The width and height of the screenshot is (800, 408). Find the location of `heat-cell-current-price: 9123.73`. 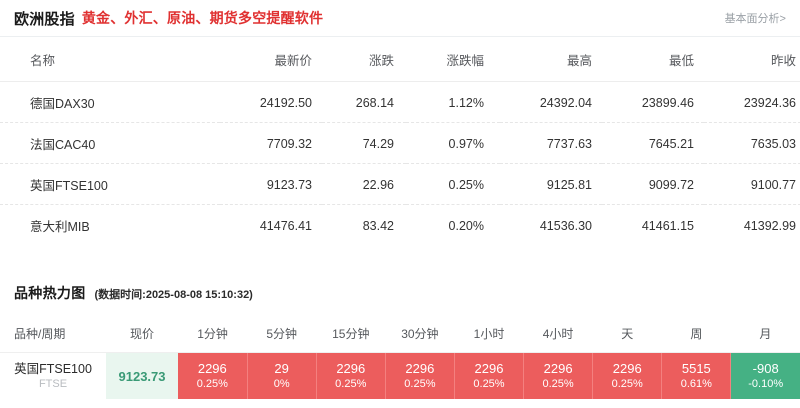

heat-cell-current-price: 9123.73 is located at coordinates (142, 375).